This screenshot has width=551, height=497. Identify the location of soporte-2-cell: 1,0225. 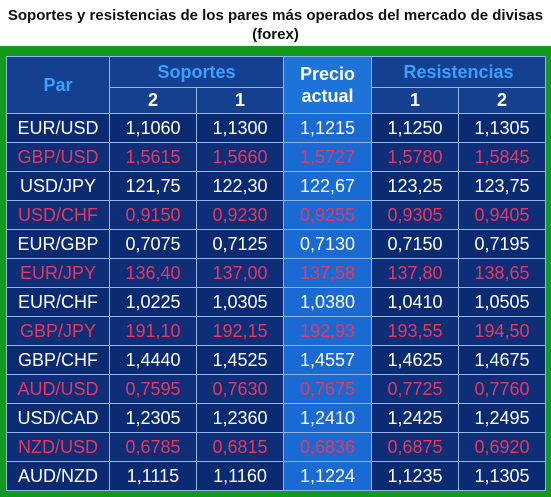
(153, 302).